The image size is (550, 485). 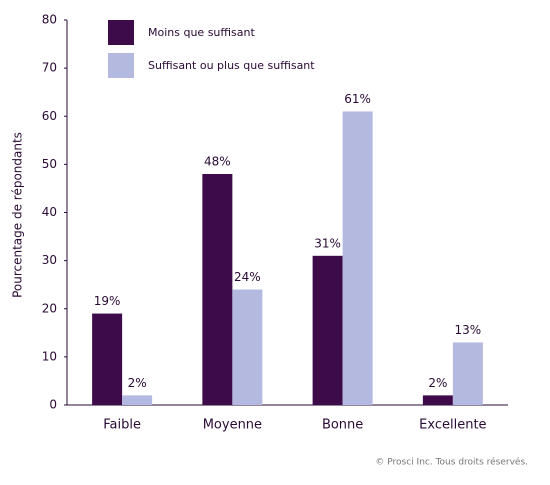 What do you see at coordinates (451, 462) in the screenshot?
I see `source: © Prosci Inc. Tous droits réservés.` at bounding box center [451, 462].